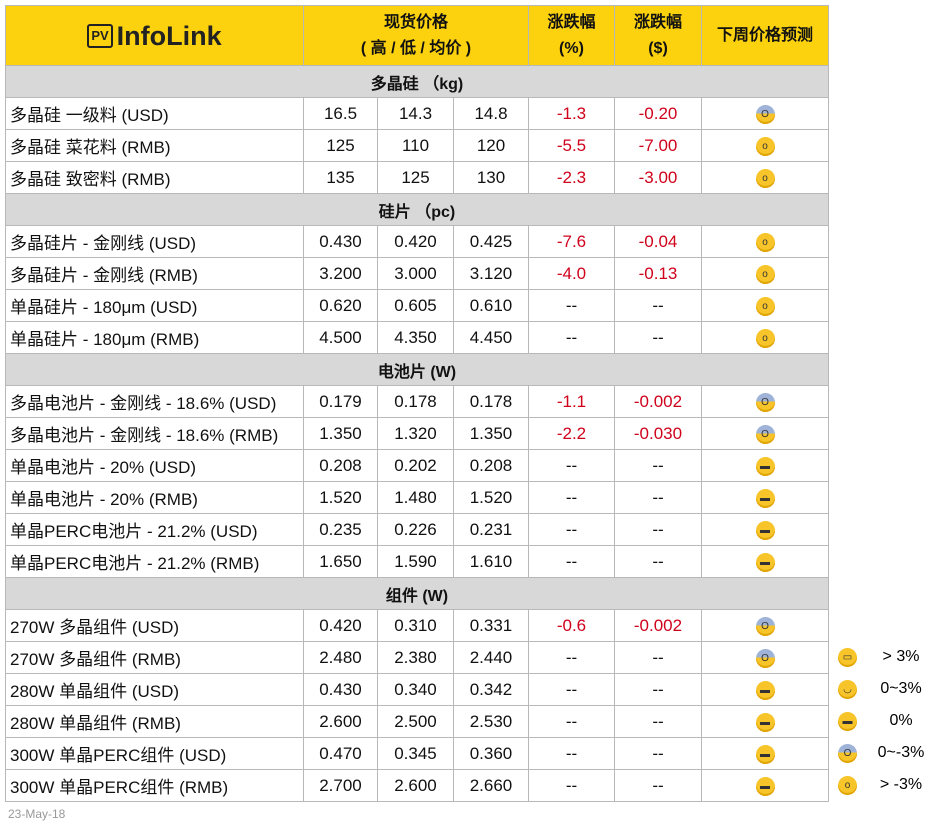  I want to click on price-high: 3.200, so click(340, 273).